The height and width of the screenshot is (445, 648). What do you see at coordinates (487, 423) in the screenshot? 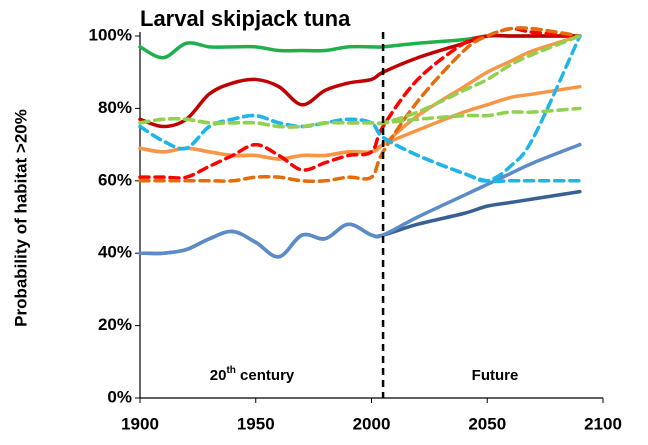
I see `x-tick-label: 2050` at bounding box center [487, 423].